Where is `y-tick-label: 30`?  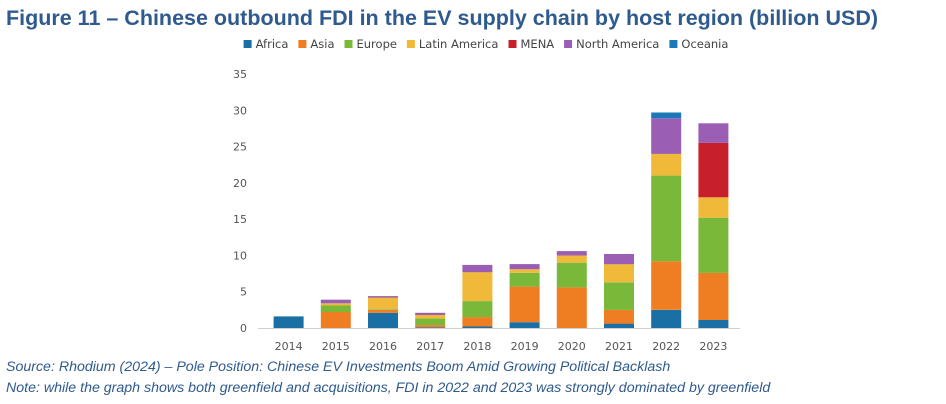
y-tick-label: 30 is located at coordinates (240, 110).